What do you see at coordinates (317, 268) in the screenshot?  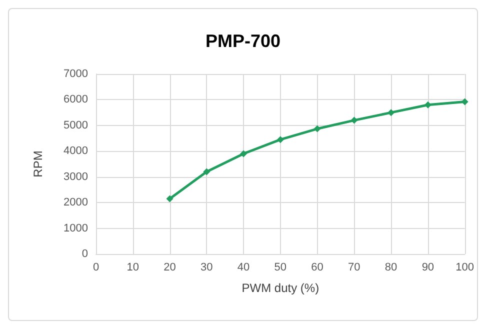 I see `x-tick-label: 60` at bounding box center [317, 268].